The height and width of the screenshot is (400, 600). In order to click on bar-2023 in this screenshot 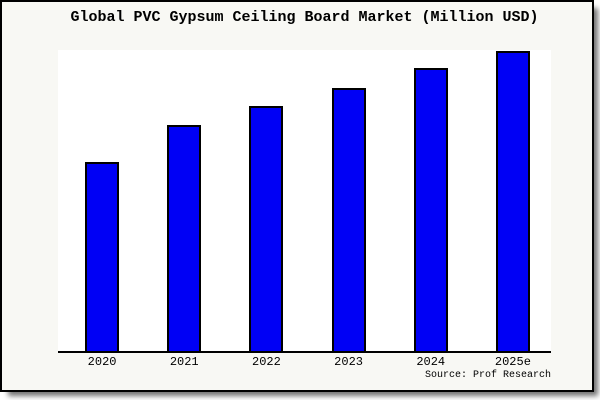, I will do `click(348, 219)`.